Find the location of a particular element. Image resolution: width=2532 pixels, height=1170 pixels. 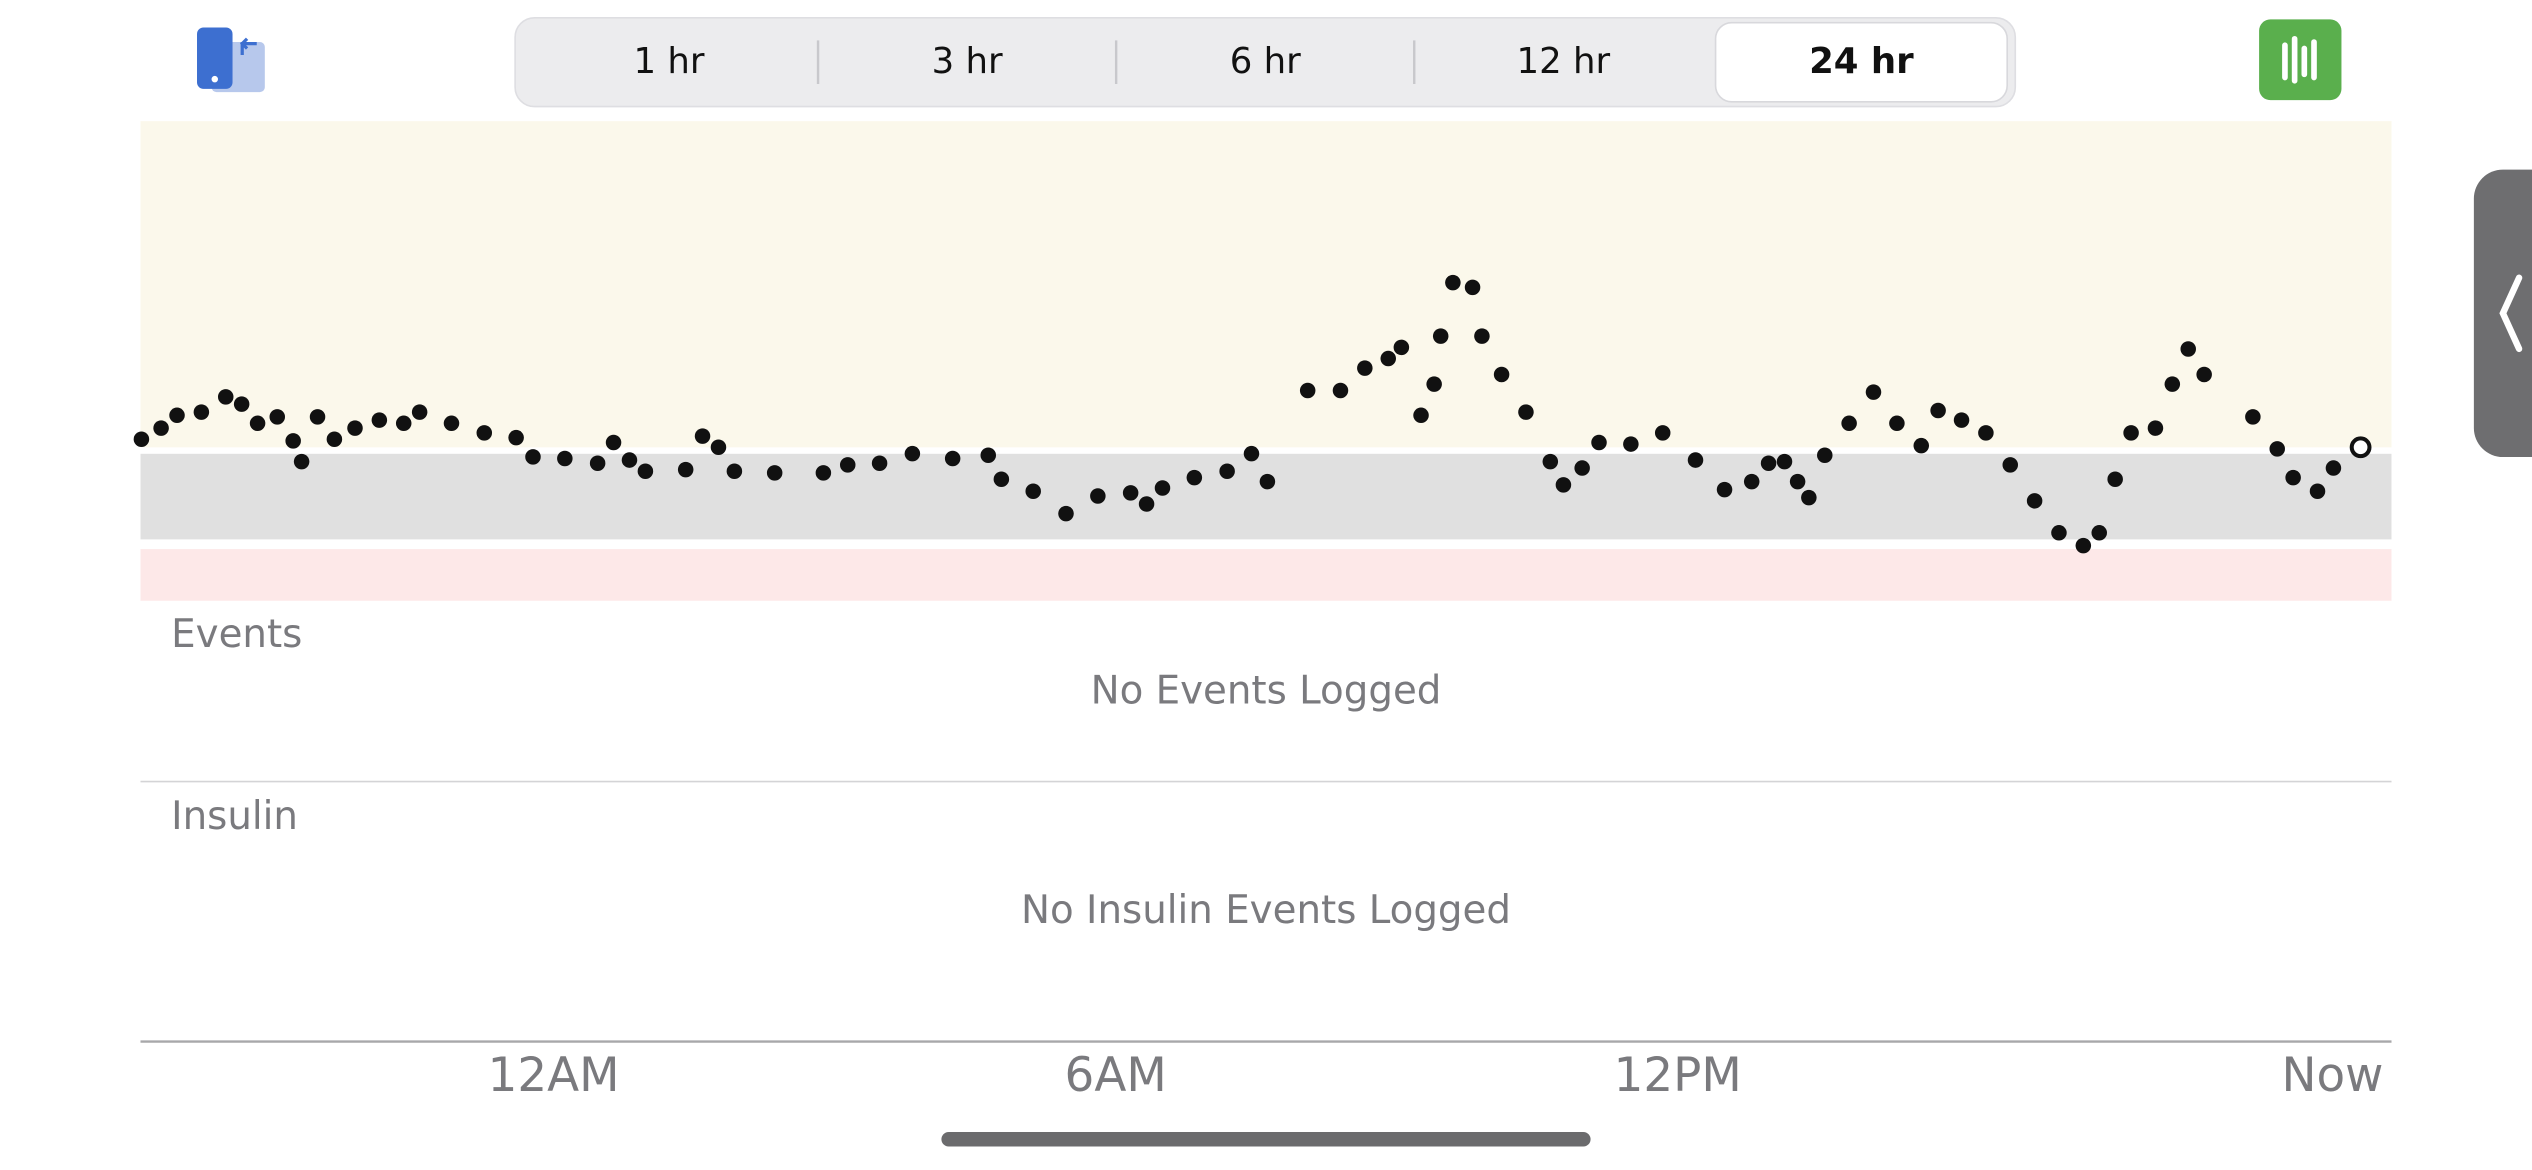

side-tab is located at coordinates (2502, 313).